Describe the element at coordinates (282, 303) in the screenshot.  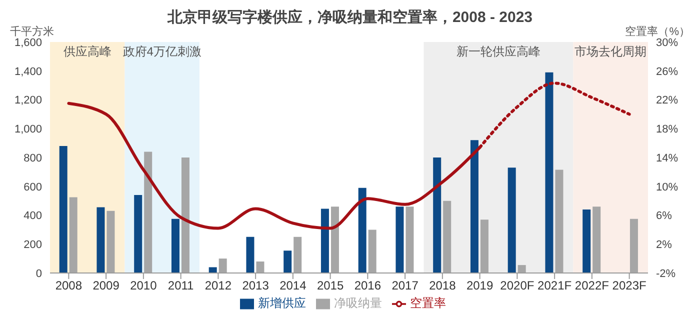
I see `legend-label: 新增供应` at that location.